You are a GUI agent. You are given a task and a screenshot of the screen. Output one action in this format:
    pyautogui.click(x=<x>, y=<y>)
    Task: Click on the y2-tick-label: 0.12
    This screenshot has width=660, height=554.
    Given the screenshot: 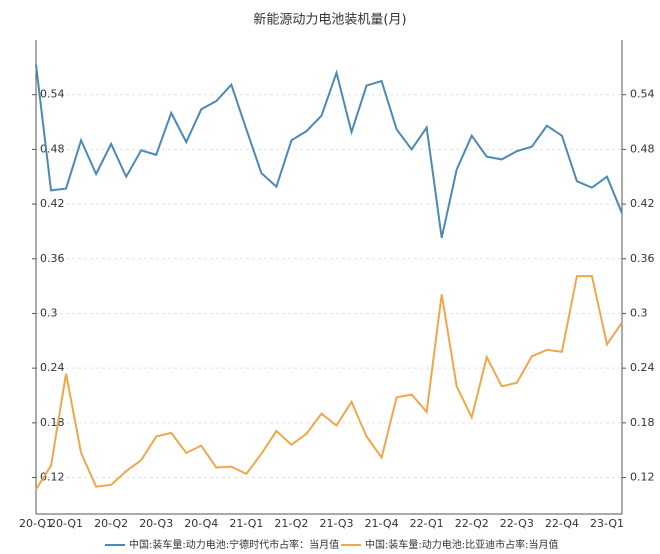 What is the action you would take?
    pyautogui.click(x=642, y=477)
    